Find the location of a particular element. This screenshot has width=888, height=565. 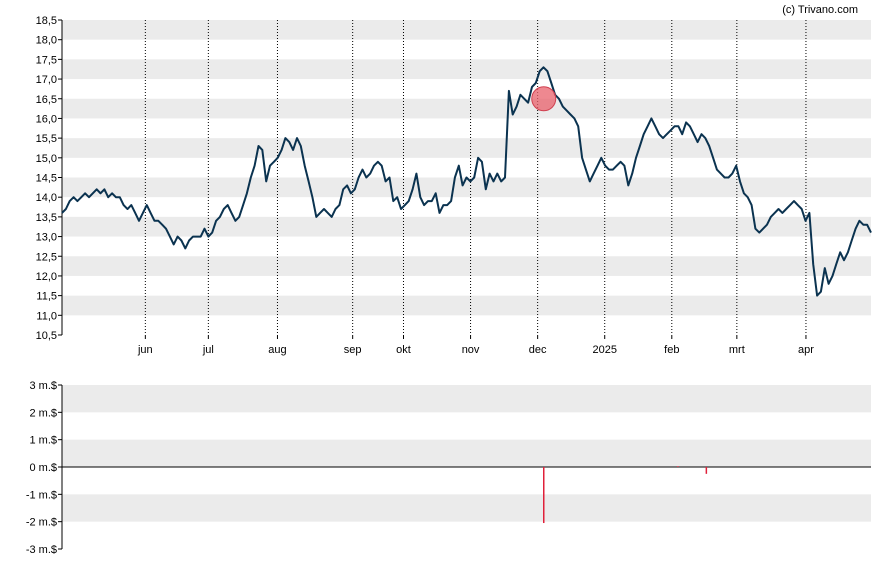

volume-y-tick-label: 0 m.$ is located at coordinates (43, 468).